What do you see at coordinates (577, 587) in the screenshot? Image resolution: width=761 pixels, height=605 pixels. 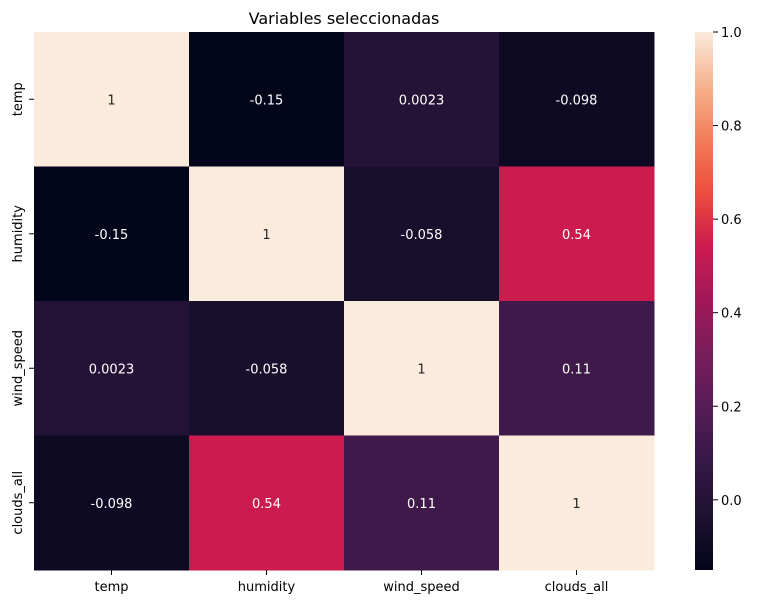 I see `x-tick-label: clouds_all` at bounding box center [577, 587].